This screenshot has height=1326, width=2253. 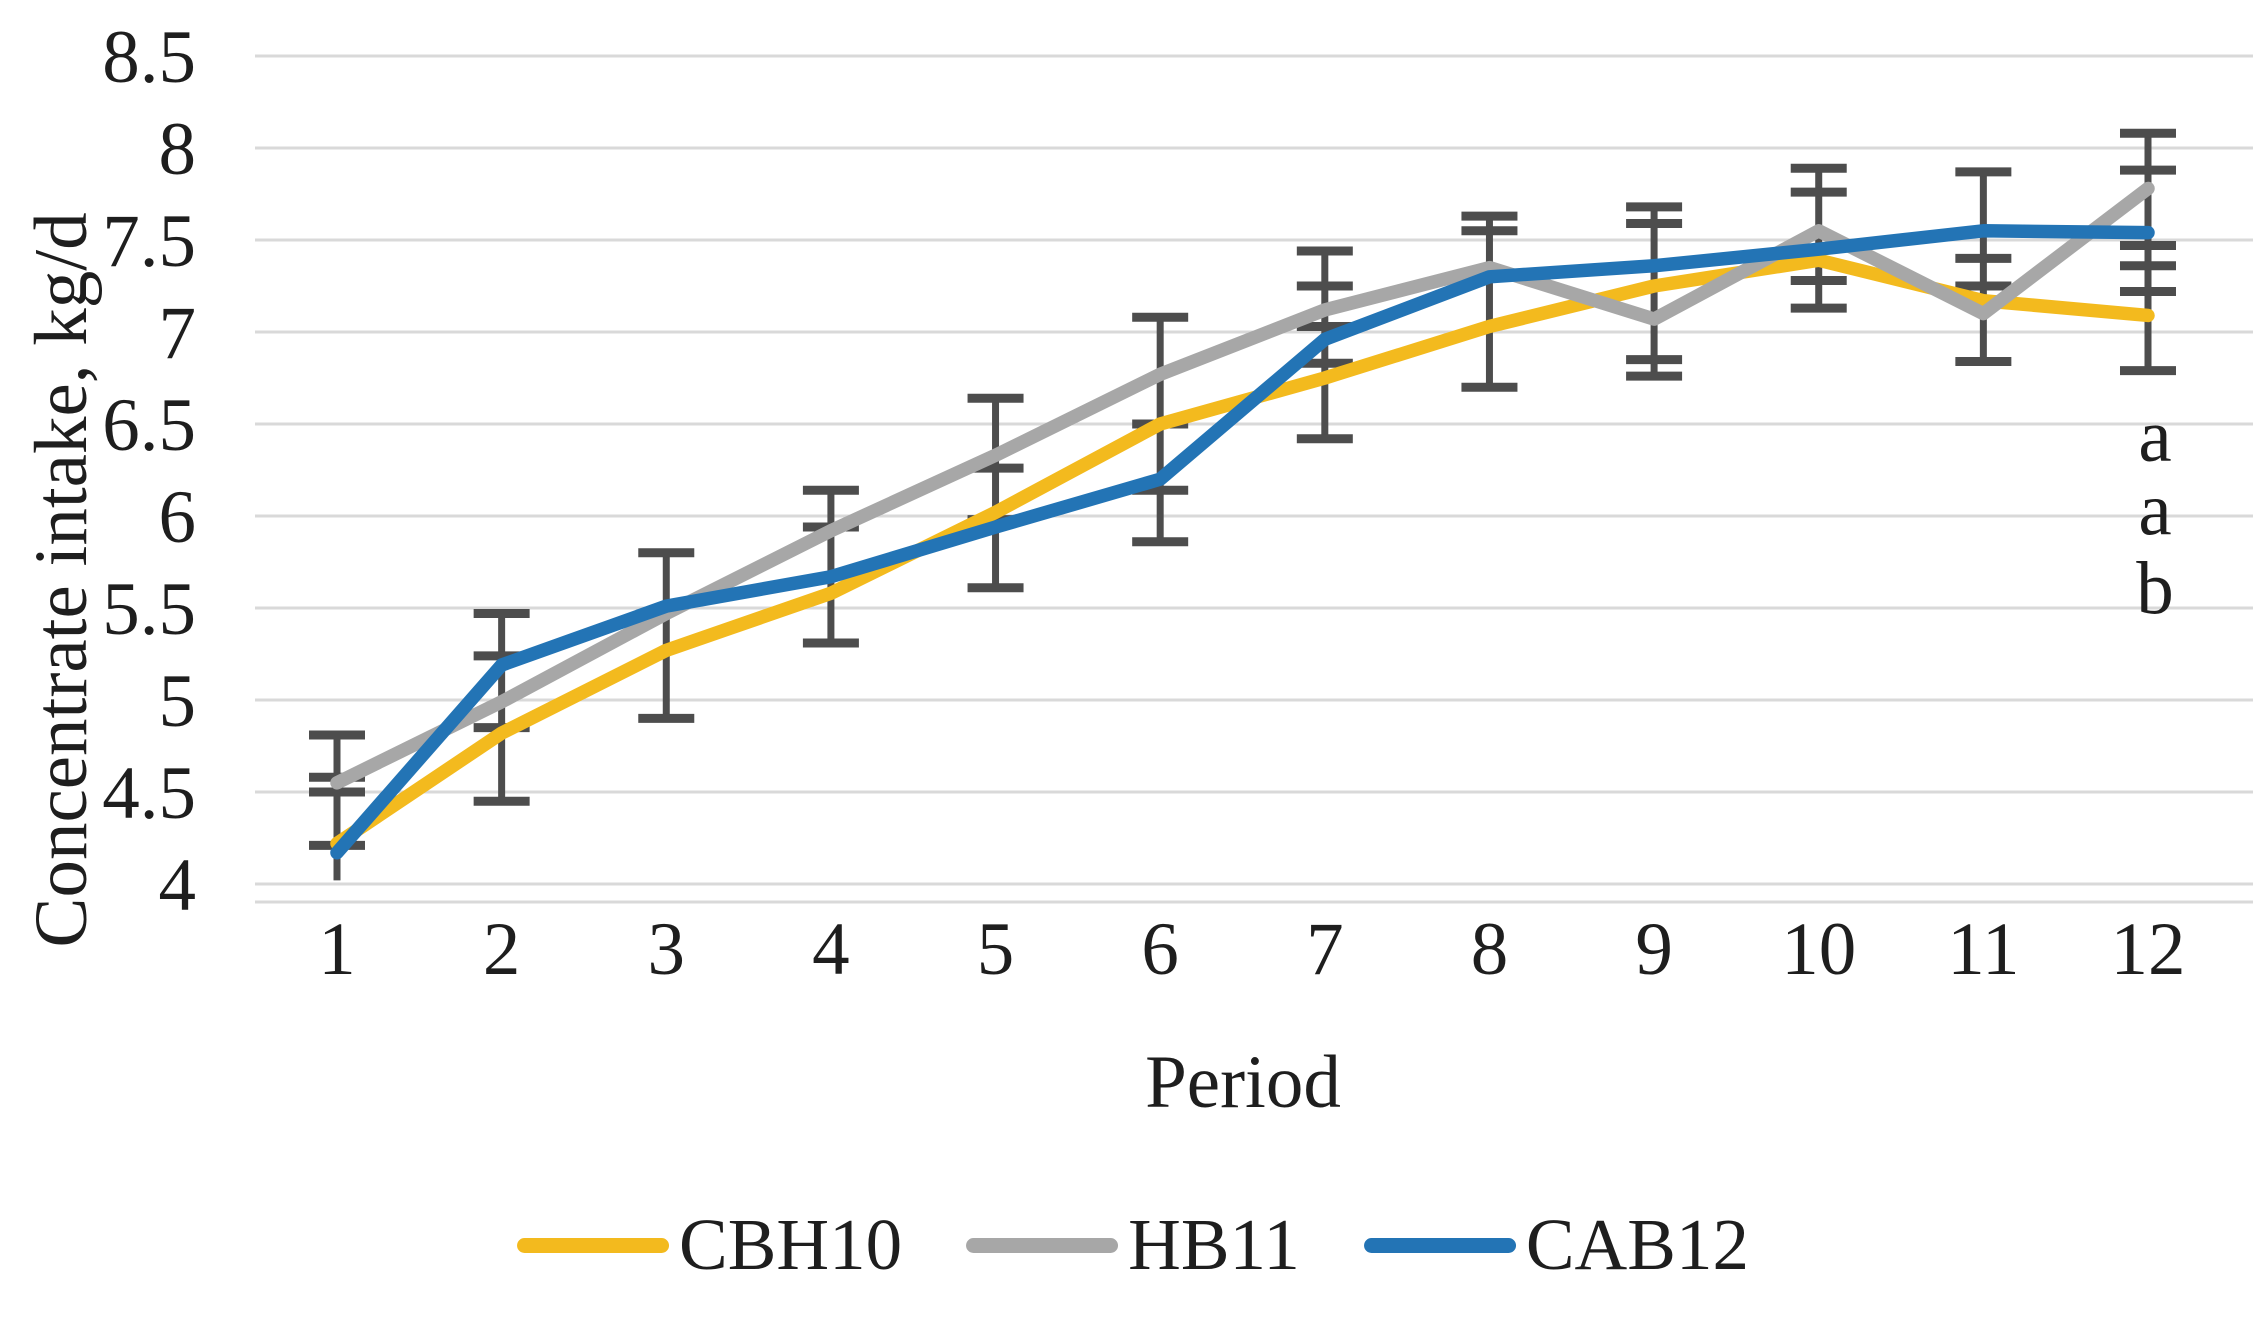 What do you see at coordinates (178, 333) in the screenshot?
I see `y-tick-label: 7` at bounding box center [178, 333].